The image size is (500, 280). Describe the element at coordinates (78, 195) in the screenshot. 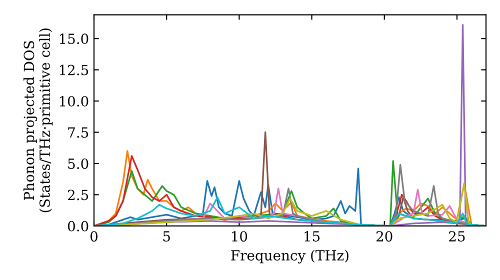

I see `y-tick-label: 2.5` at that location.